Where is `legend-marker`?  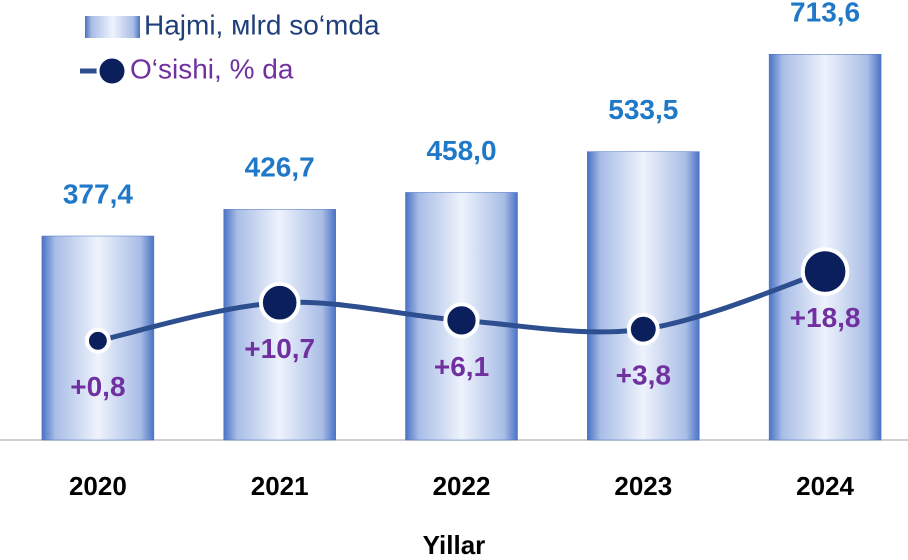
legend-marker is located at coordinates (112, 71).